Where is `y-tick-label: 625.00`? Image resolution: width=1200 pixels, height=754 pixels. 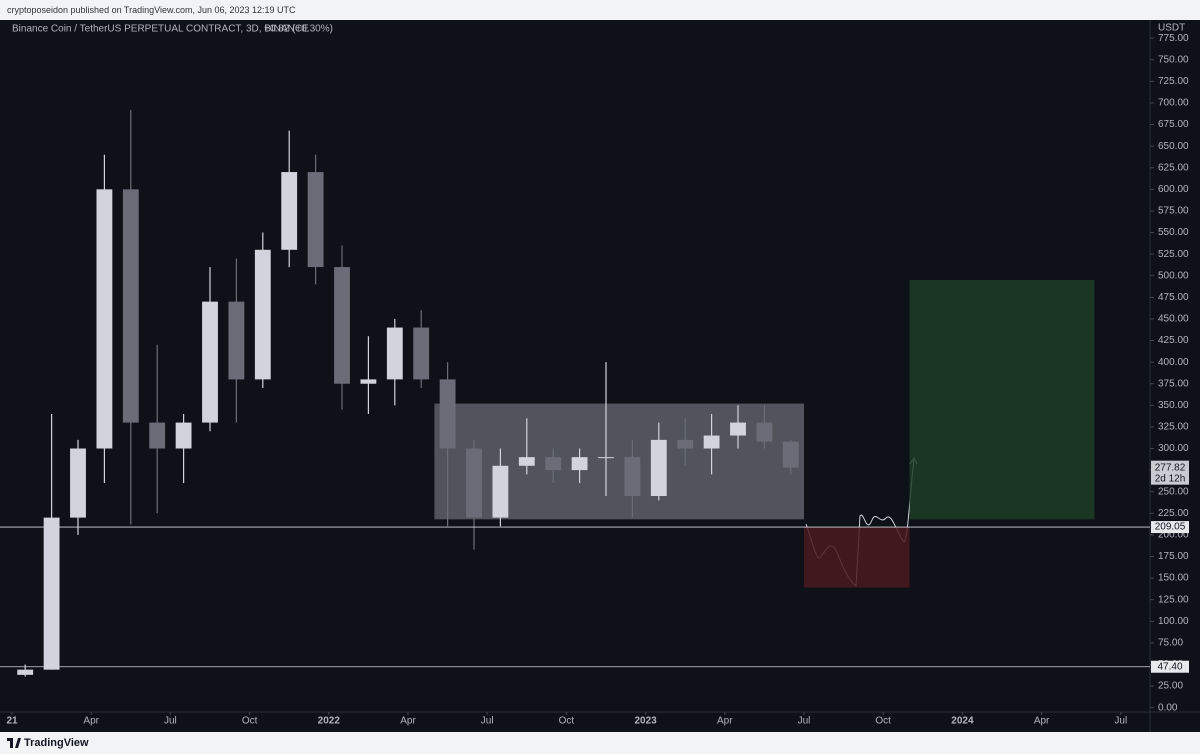
y-tick-label: 625.00 is located at coordinates (1173, 167).